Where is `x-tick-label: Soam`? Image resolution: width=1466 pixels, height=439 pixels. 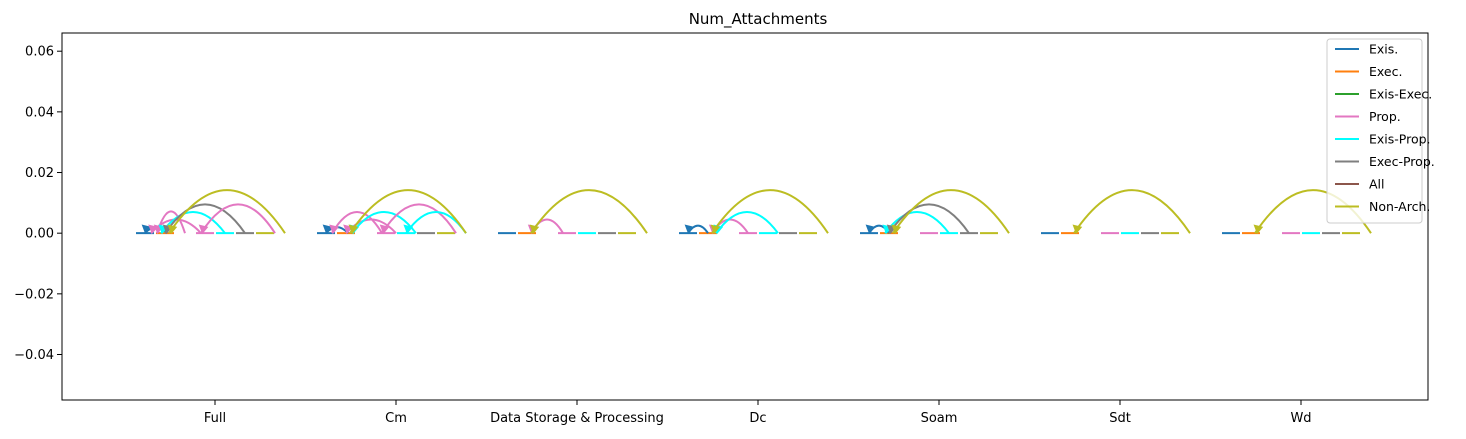
x-tick-label: Soam is located at coordinates (939, 418).